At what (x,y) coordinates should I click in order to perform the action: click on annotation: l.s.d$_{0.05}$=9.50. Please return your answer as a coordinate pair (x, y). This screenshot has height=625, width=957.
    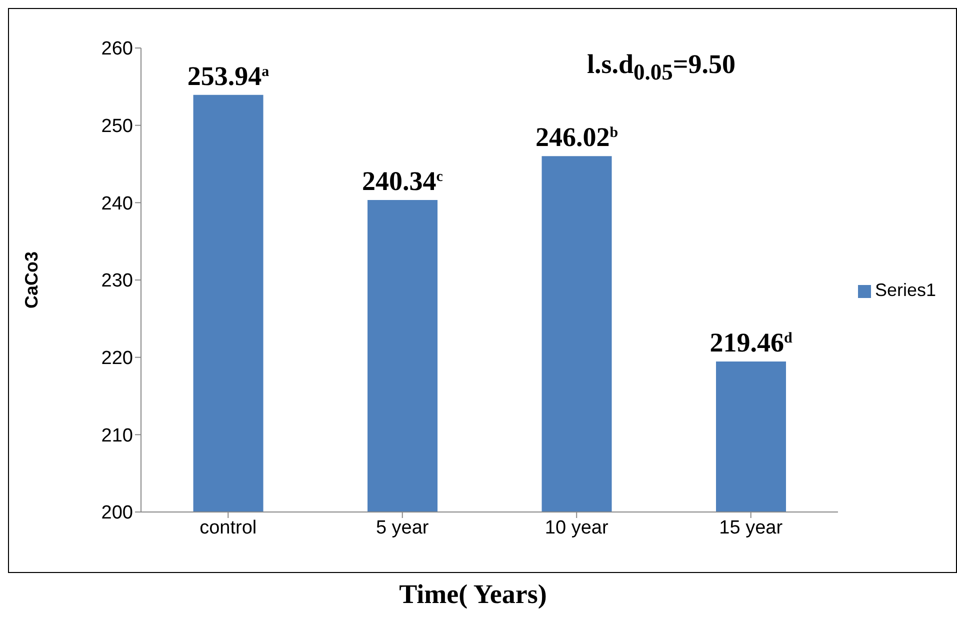
    Looking at the image, I should click on (661, 67).